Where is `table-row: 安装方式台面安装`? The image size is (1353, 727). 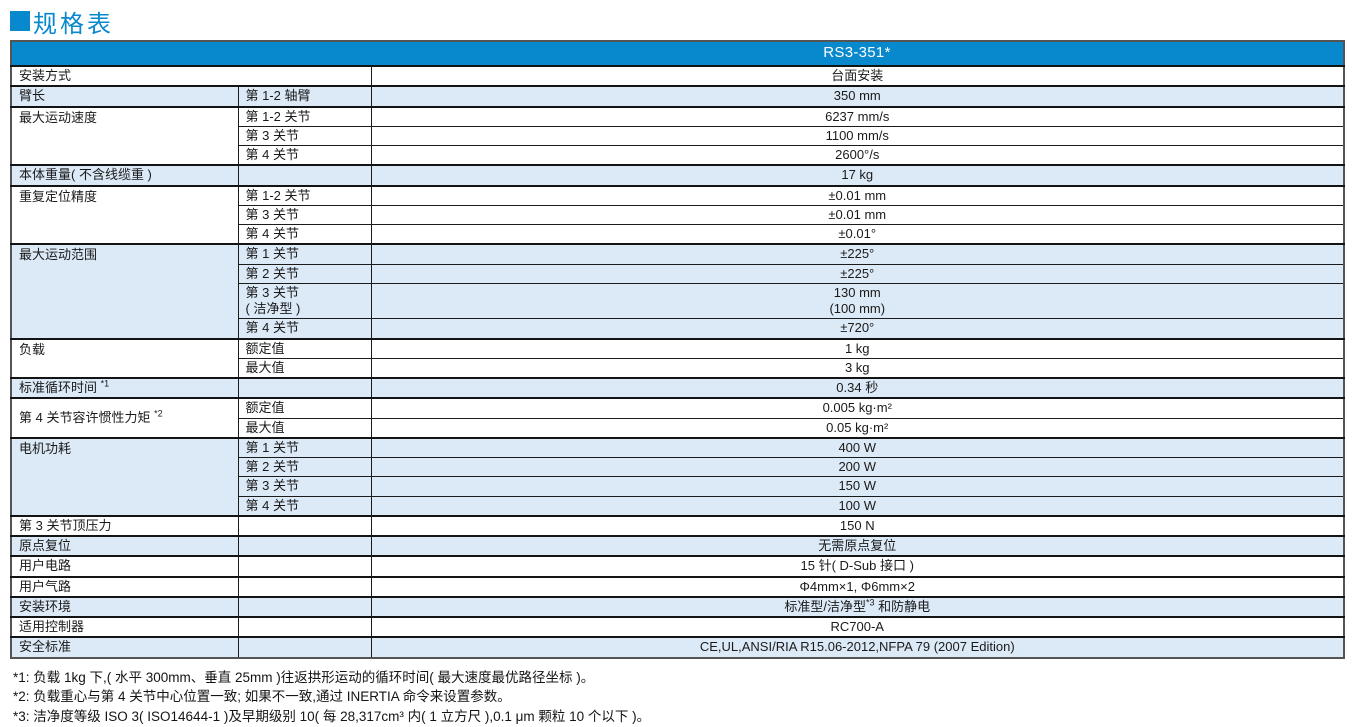
table-row: 安装方式台面安装 is located at coordinates (677, 76).